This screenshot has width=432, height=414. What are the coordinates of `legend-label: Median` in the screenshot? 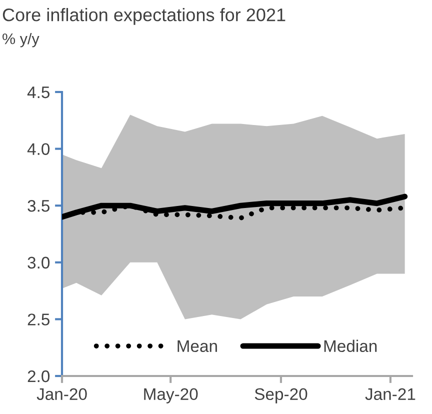 It's located at (350, 346).